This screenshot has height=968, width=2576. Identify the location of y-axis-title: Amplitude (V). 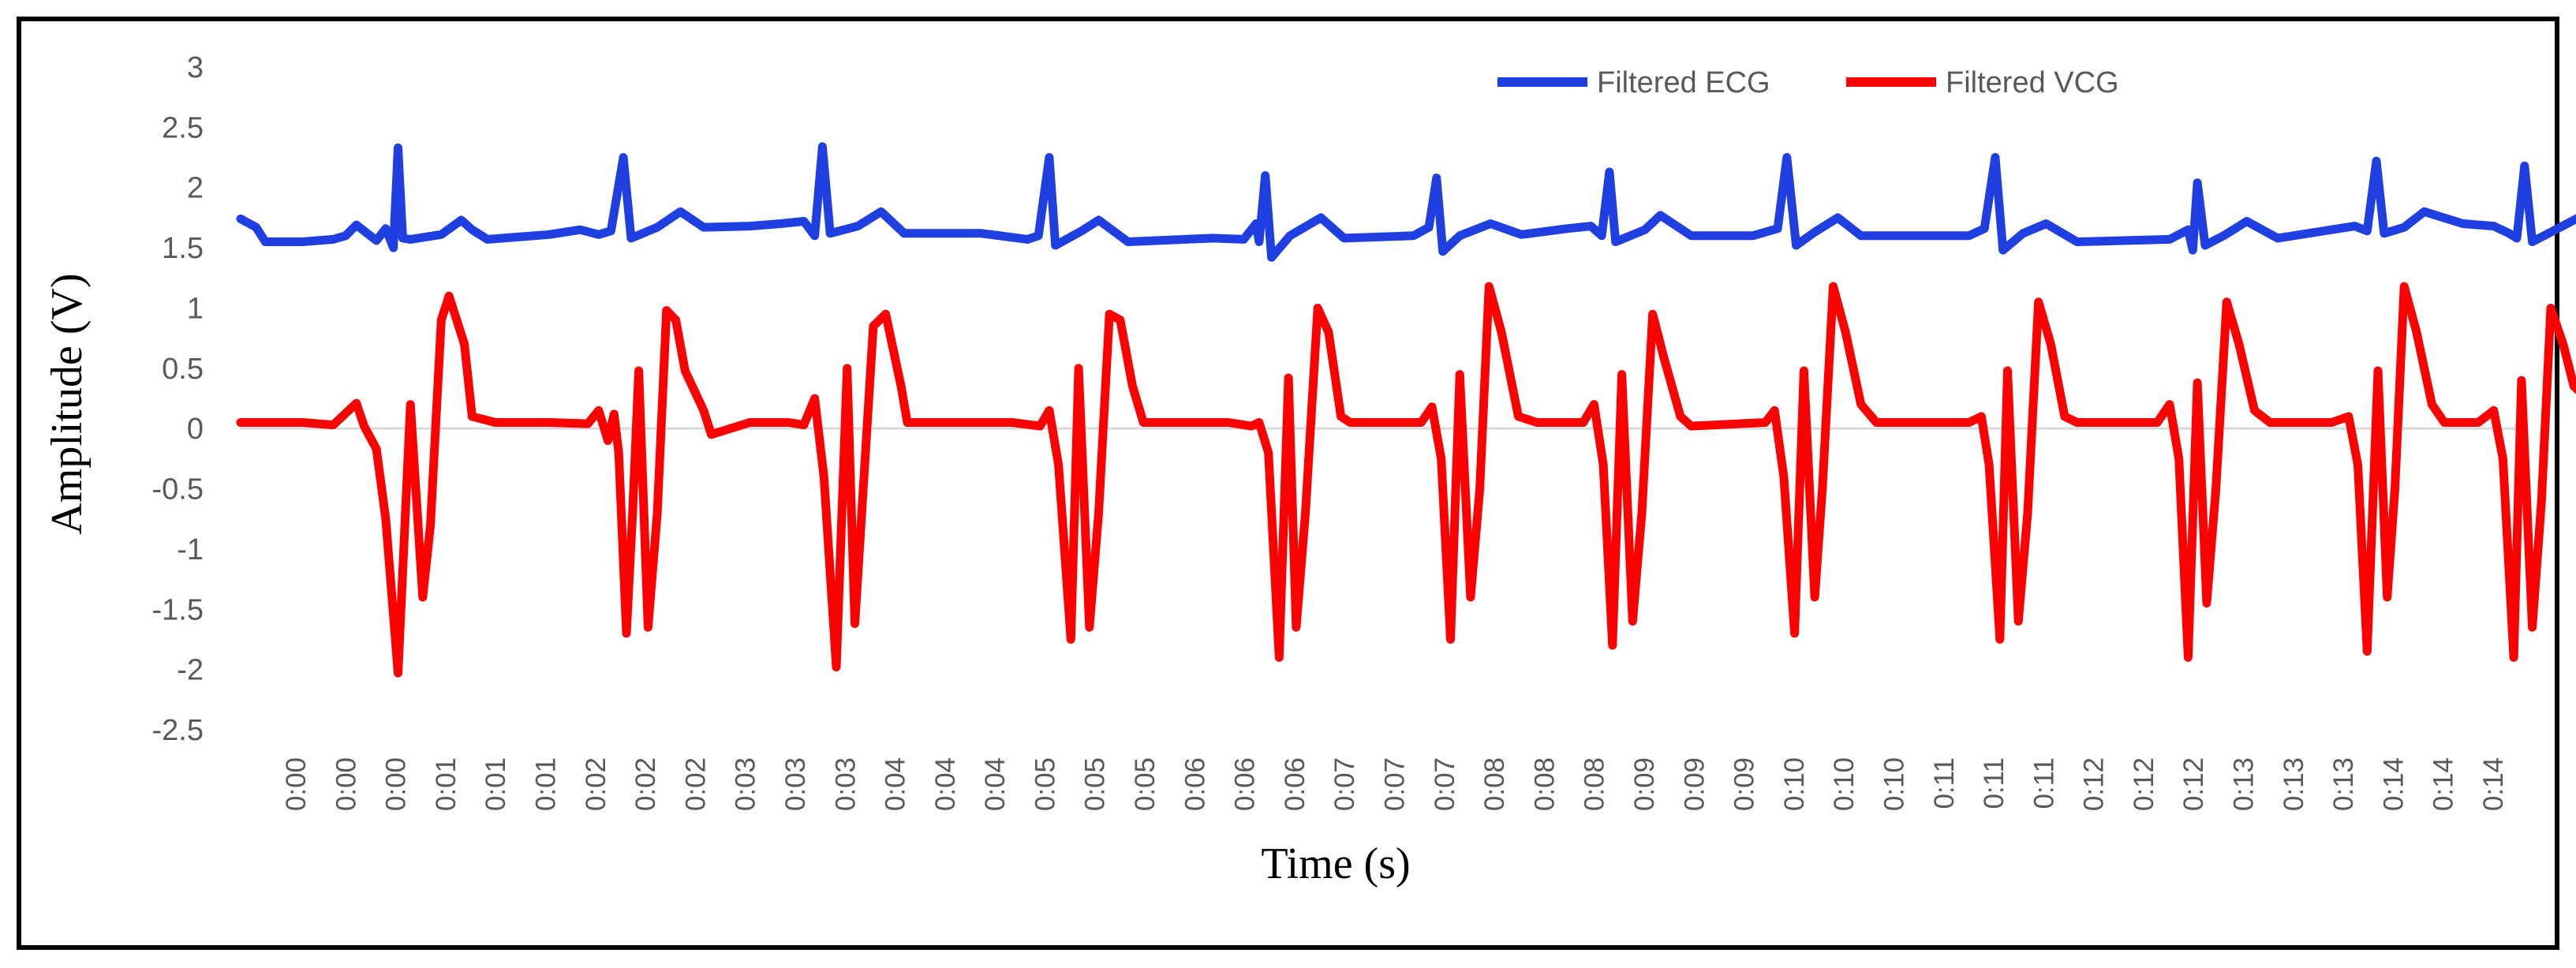
(67, 403).